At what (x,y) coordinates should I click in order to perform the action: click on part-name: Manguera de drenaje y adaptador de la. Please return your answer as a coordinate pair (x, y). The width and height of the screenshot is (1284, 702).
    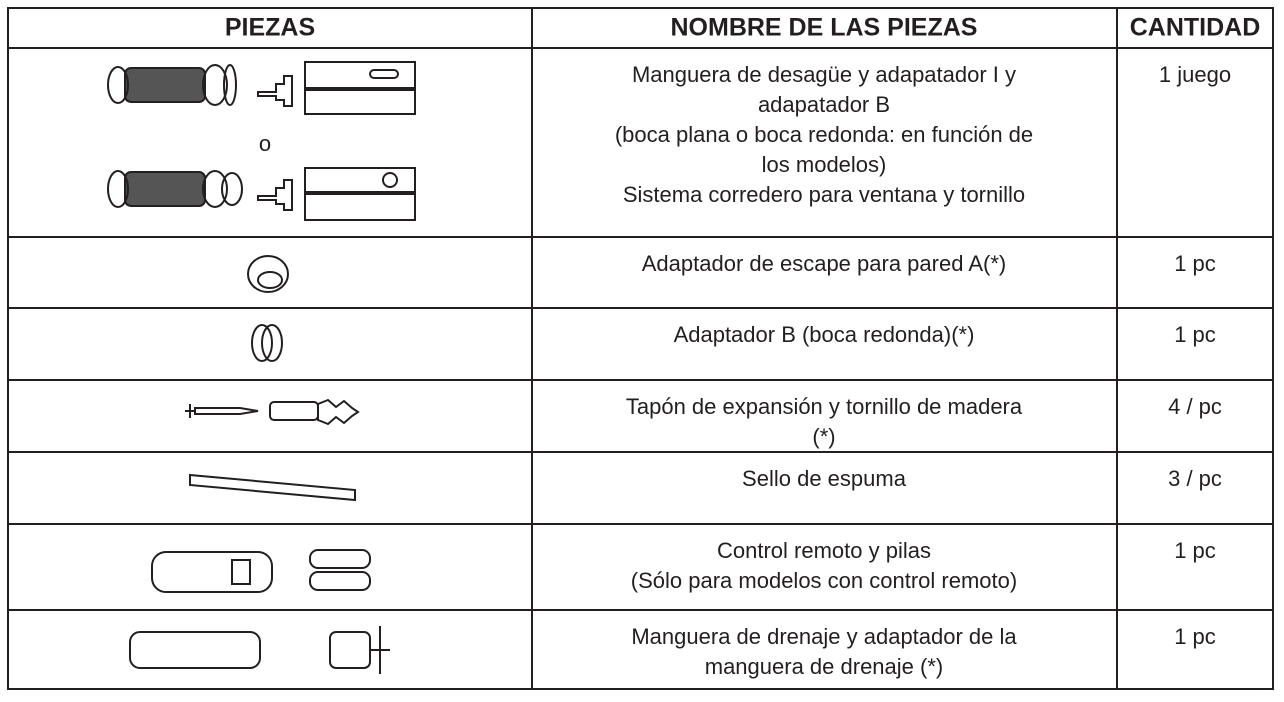
    Looking at the image, I should click on (824, 636).